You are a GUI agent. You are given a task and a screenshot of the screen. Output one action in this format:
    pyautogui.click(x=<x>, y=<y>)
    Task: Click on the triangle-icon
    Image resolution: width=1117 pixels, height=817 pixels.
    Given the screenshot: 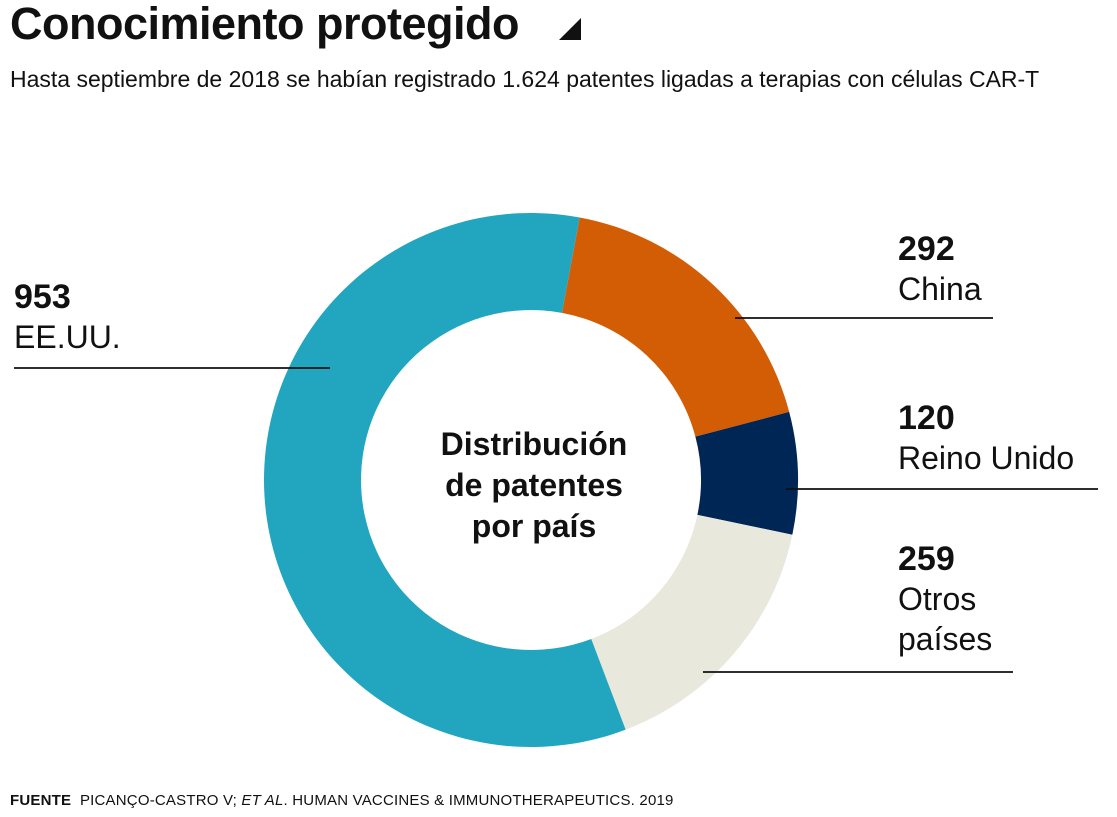 What is the action you would take?
    pyautogui.click(x=570, y=29)
    